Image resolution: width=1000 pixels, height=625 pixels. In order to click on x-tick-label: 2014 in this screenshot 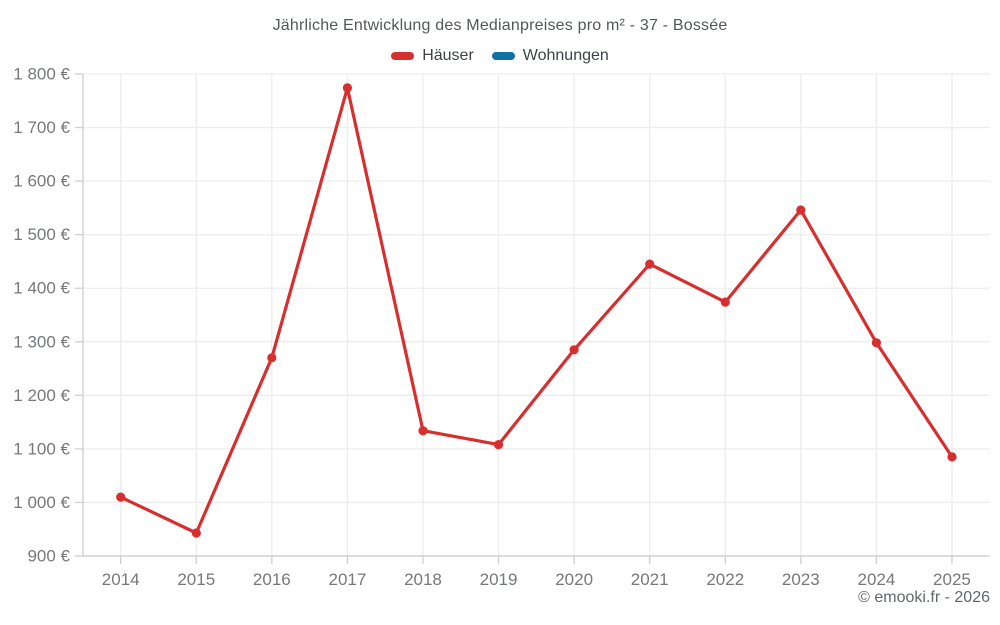, I will do `click(121, 579)`.